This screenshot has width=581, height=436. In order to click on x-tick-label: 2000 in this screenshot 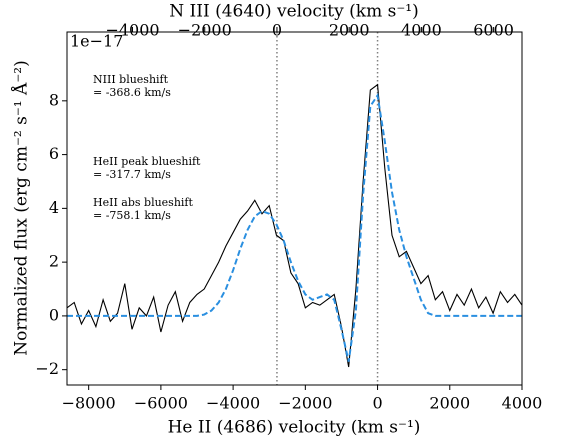, I will do `click(449, 403)`.